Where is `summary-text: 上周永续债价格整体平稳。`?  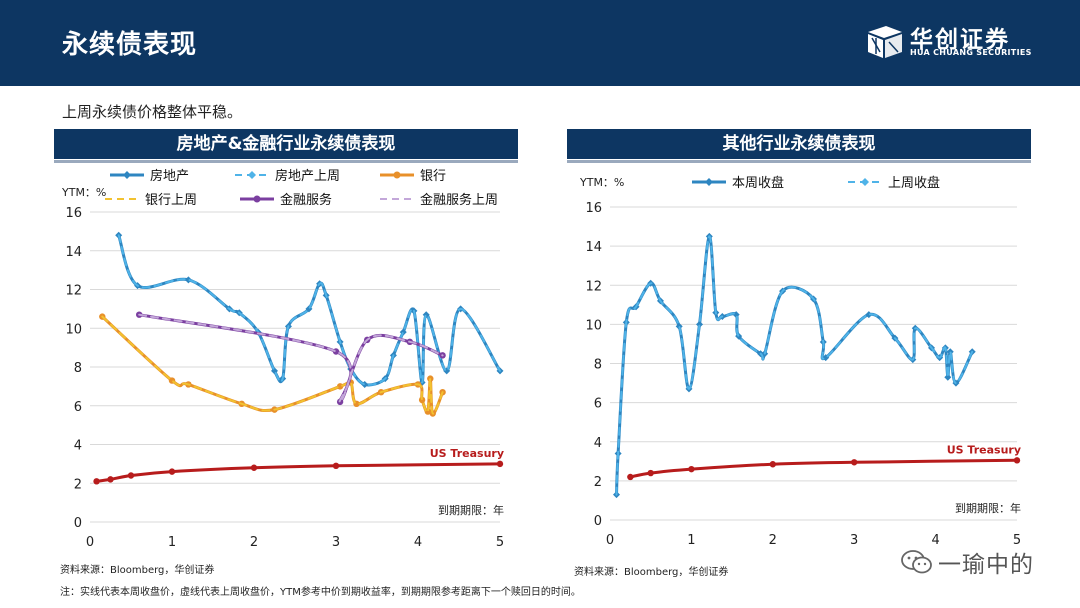
summary-text: 上周永续债价格整体平稳。 is located at coordinates (152, 112).